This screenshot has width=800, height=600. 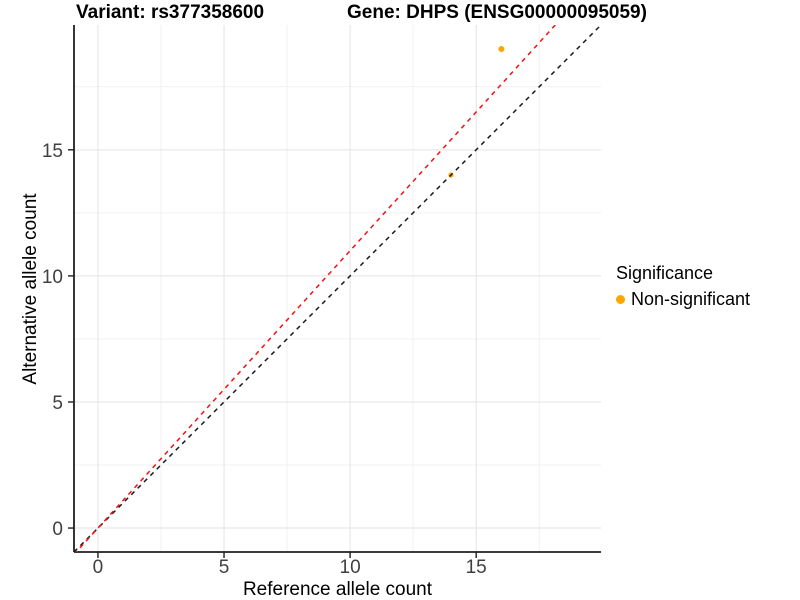 What do you see at coordinates (52, 277) in the screenshot?
I see `y-tick-label: 10` at bounding box center [52, 277].